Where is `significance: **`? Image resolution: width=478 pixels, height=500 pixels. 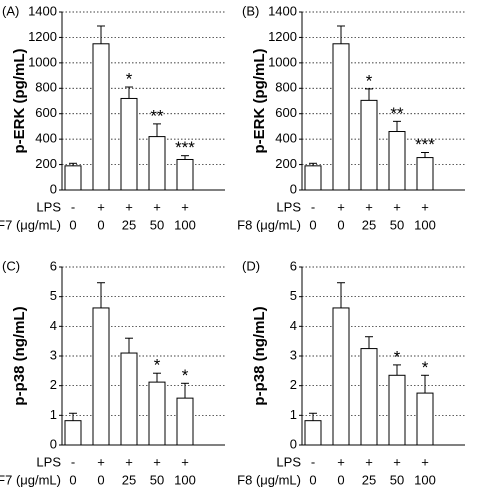
significance: ** is located at coordinates (397, 113).